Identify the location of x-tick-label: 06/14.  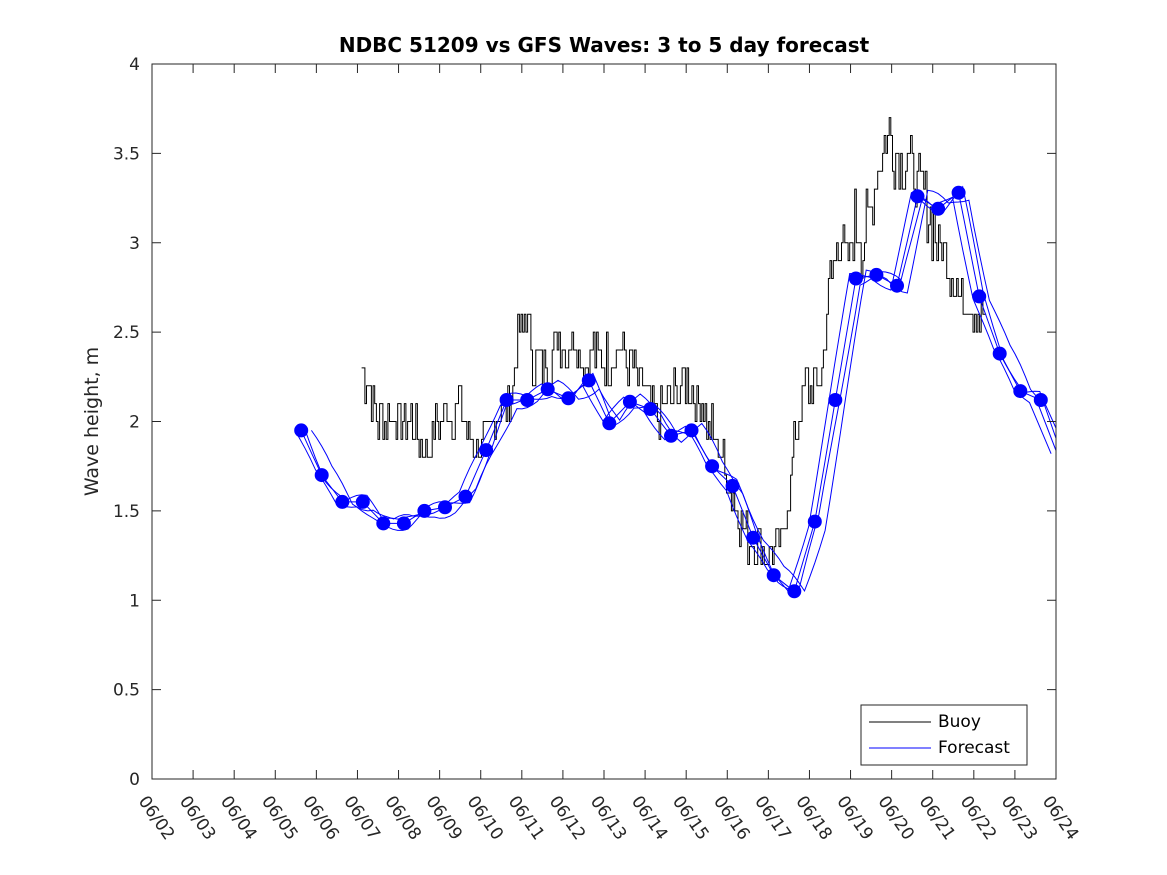
(649, 818).